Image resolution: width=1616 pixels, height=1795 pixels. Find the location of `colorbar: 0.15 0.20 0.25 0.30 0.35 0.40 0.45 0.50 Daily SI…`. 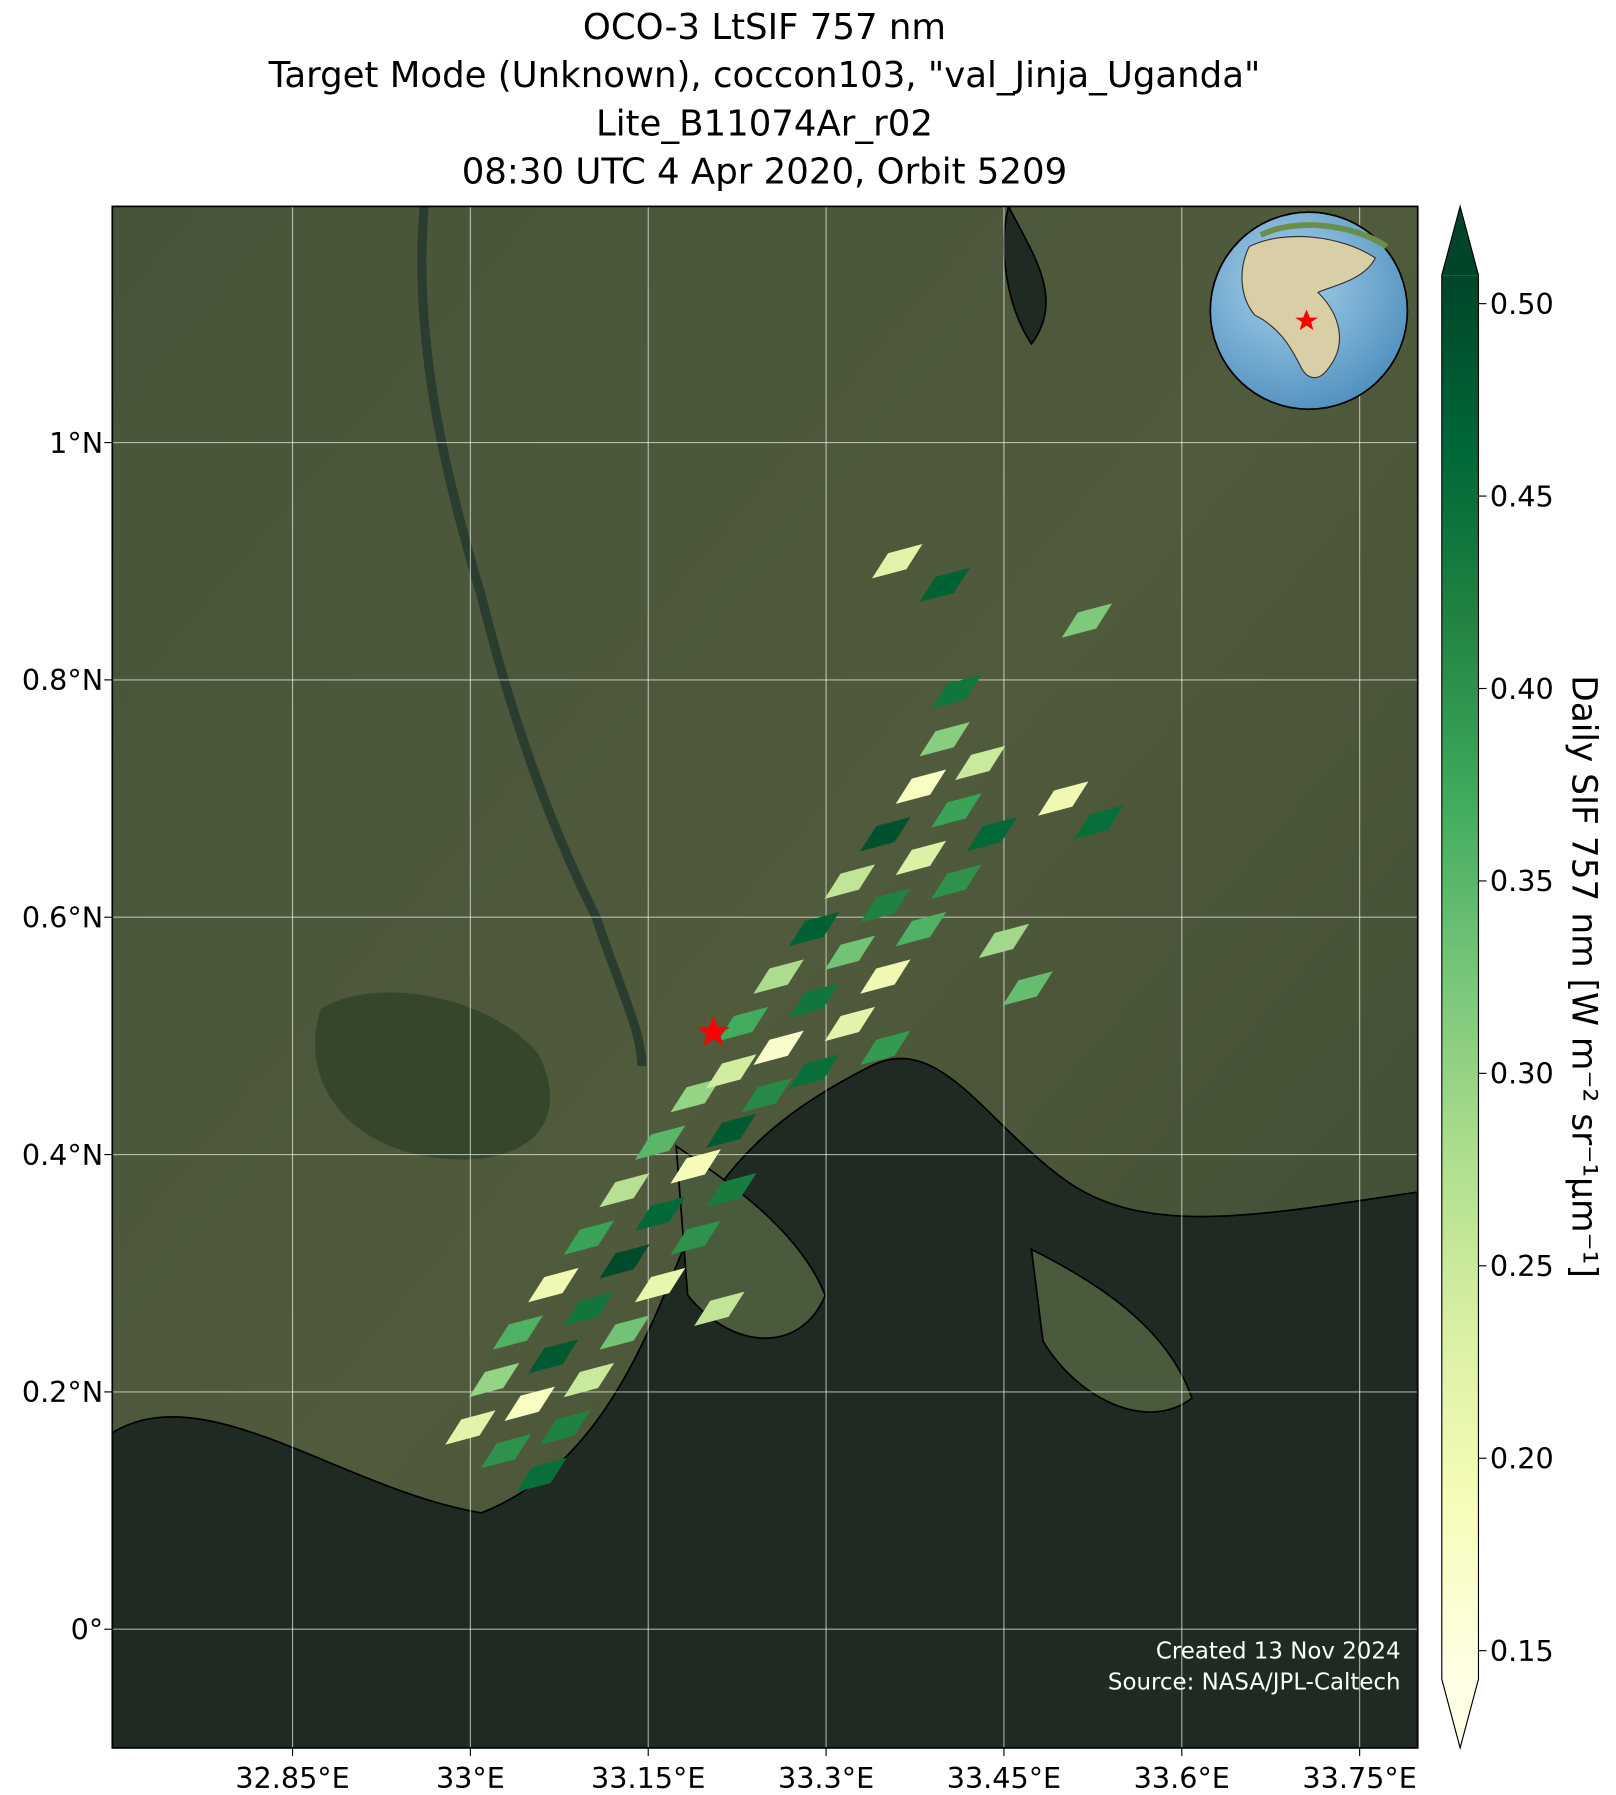

colorbar: 0.15 0.20 0.25 0.30 0.35 0.40 0.45 0.50 Daily SI… is located at coordinates (1522, 977).